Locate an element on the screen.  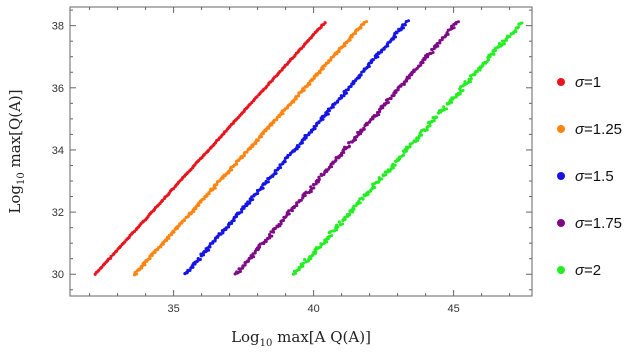
legend-value: =1.75 is located at coordinates (603, 223).